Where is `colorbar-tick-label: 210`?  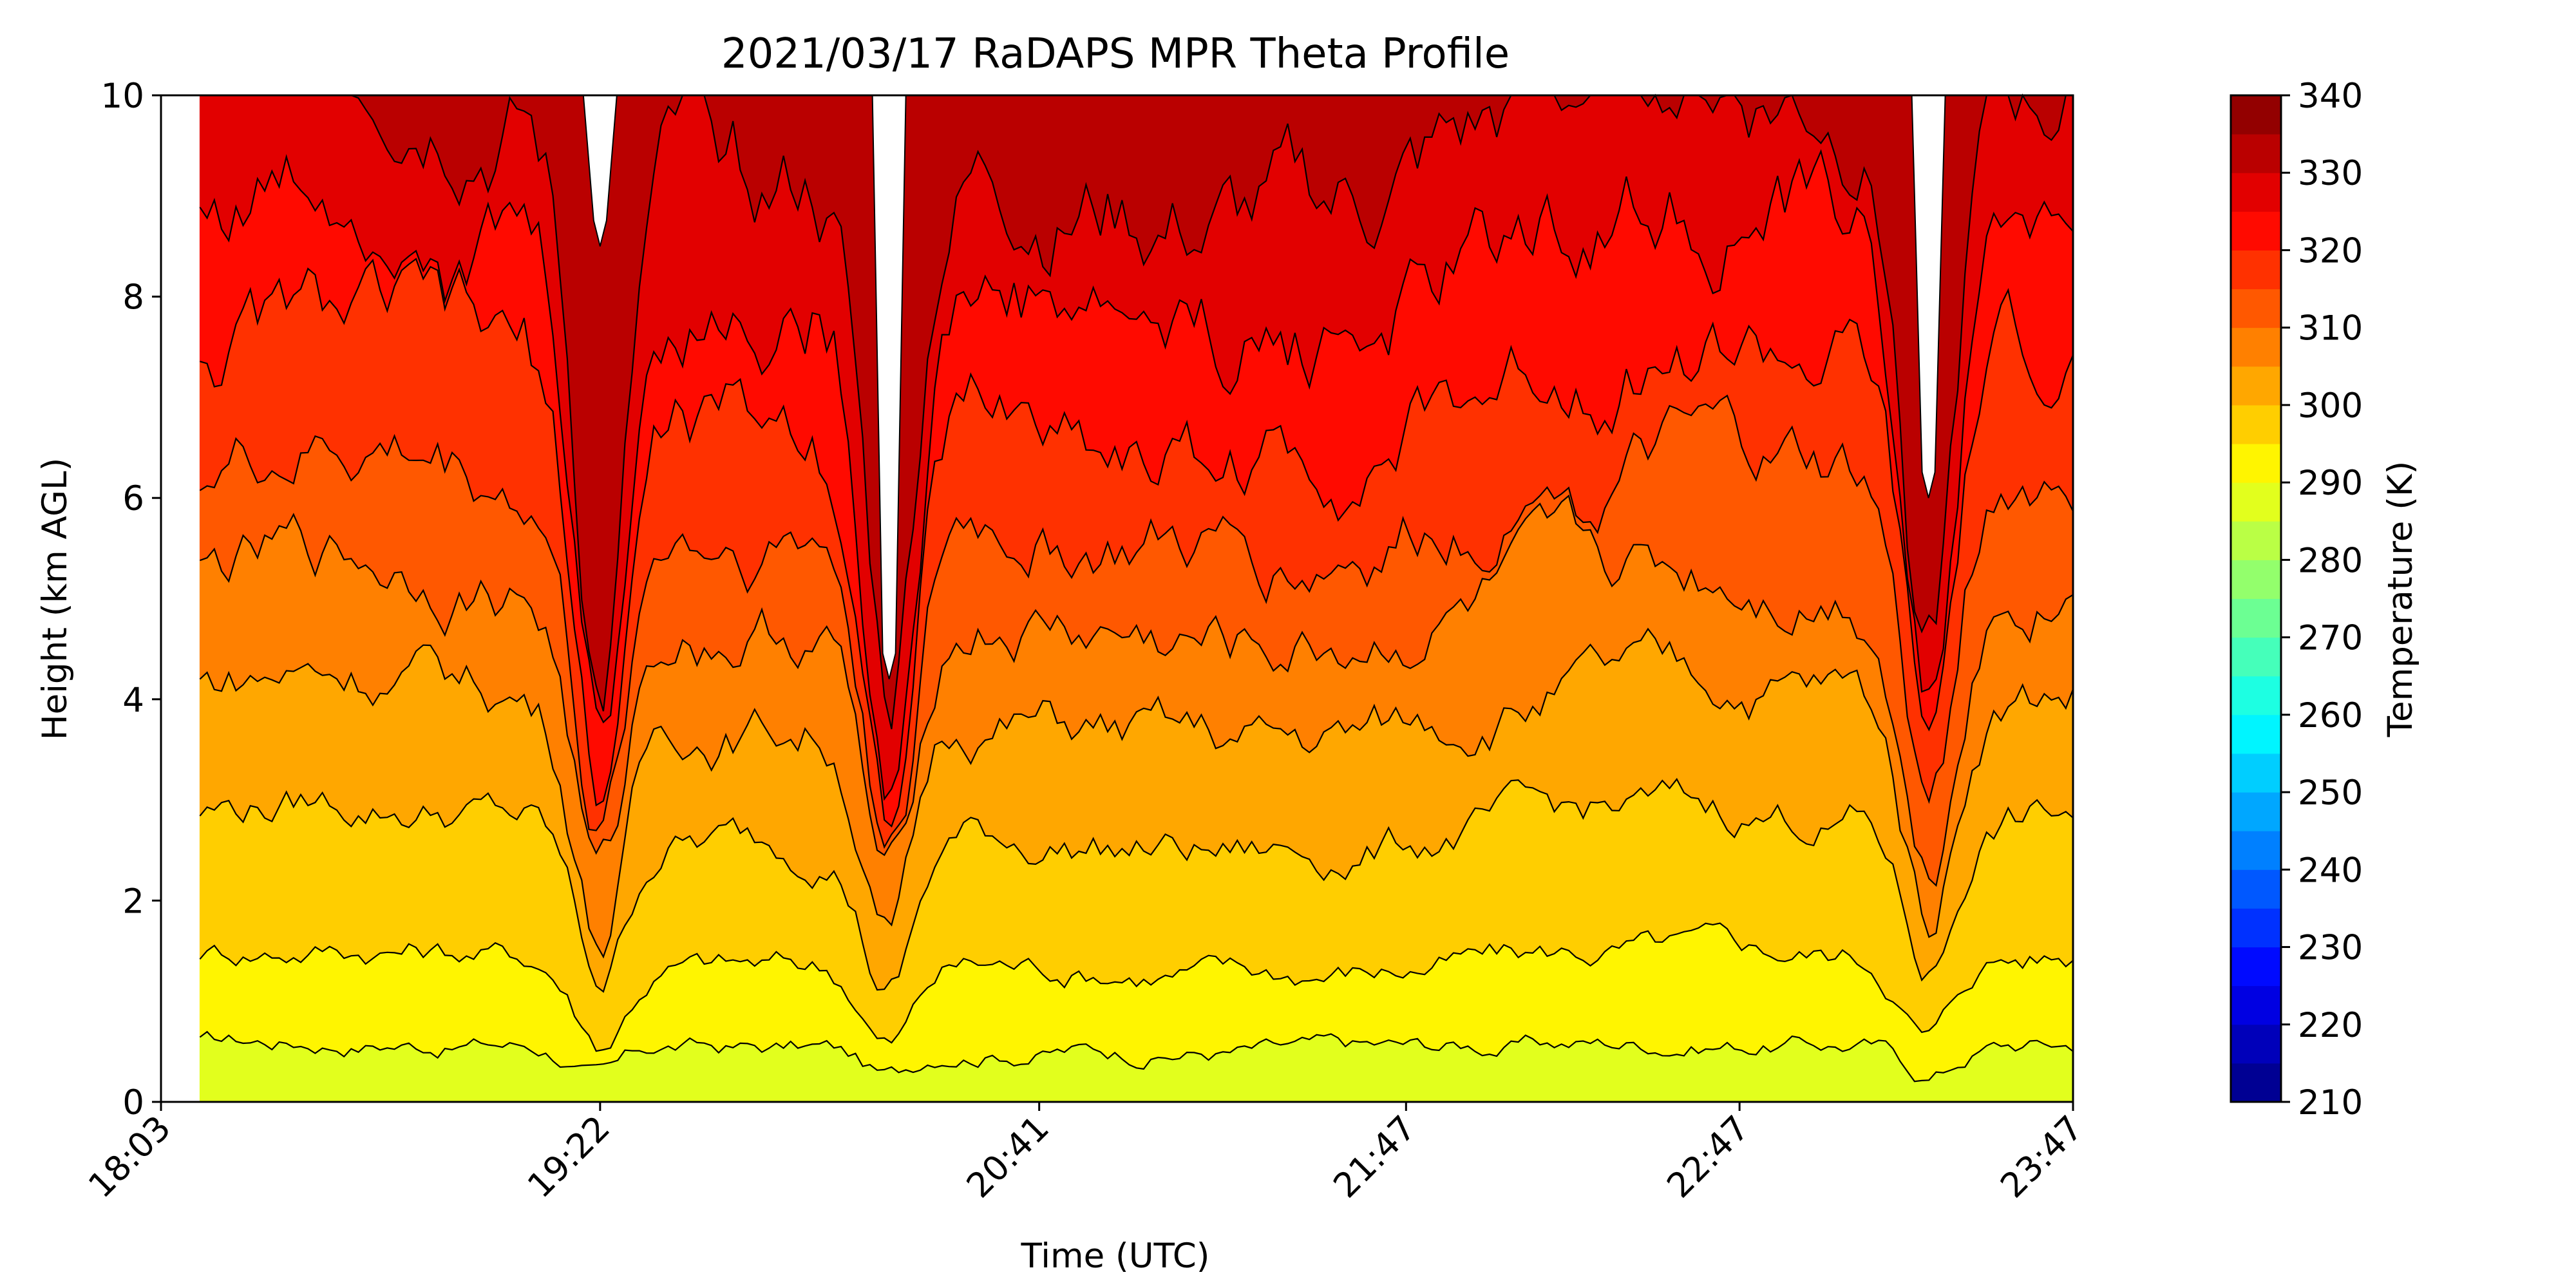
colorbar-tick-label: 210 is located at coordinates (2330, 1102).